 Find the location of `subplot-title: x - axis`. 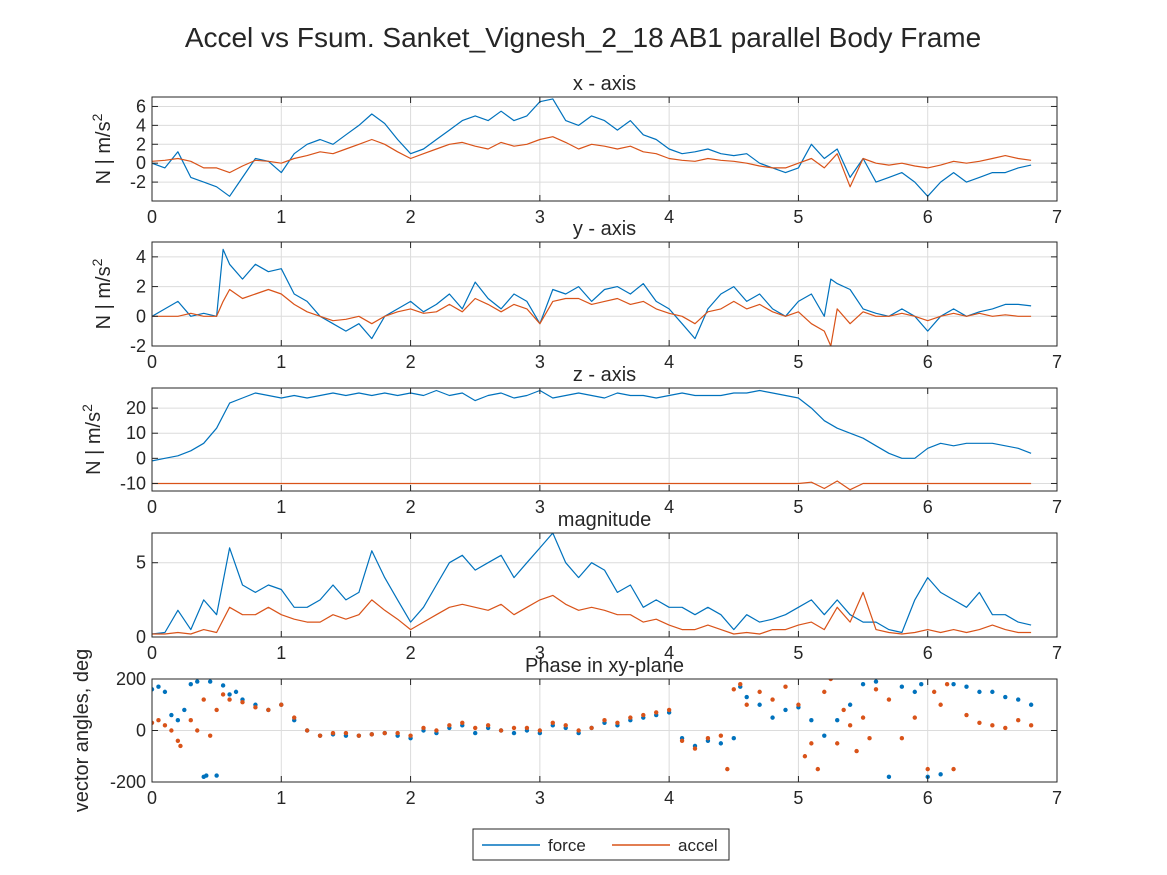

subplot-title: x - axis is located at coordinates (604, 84).